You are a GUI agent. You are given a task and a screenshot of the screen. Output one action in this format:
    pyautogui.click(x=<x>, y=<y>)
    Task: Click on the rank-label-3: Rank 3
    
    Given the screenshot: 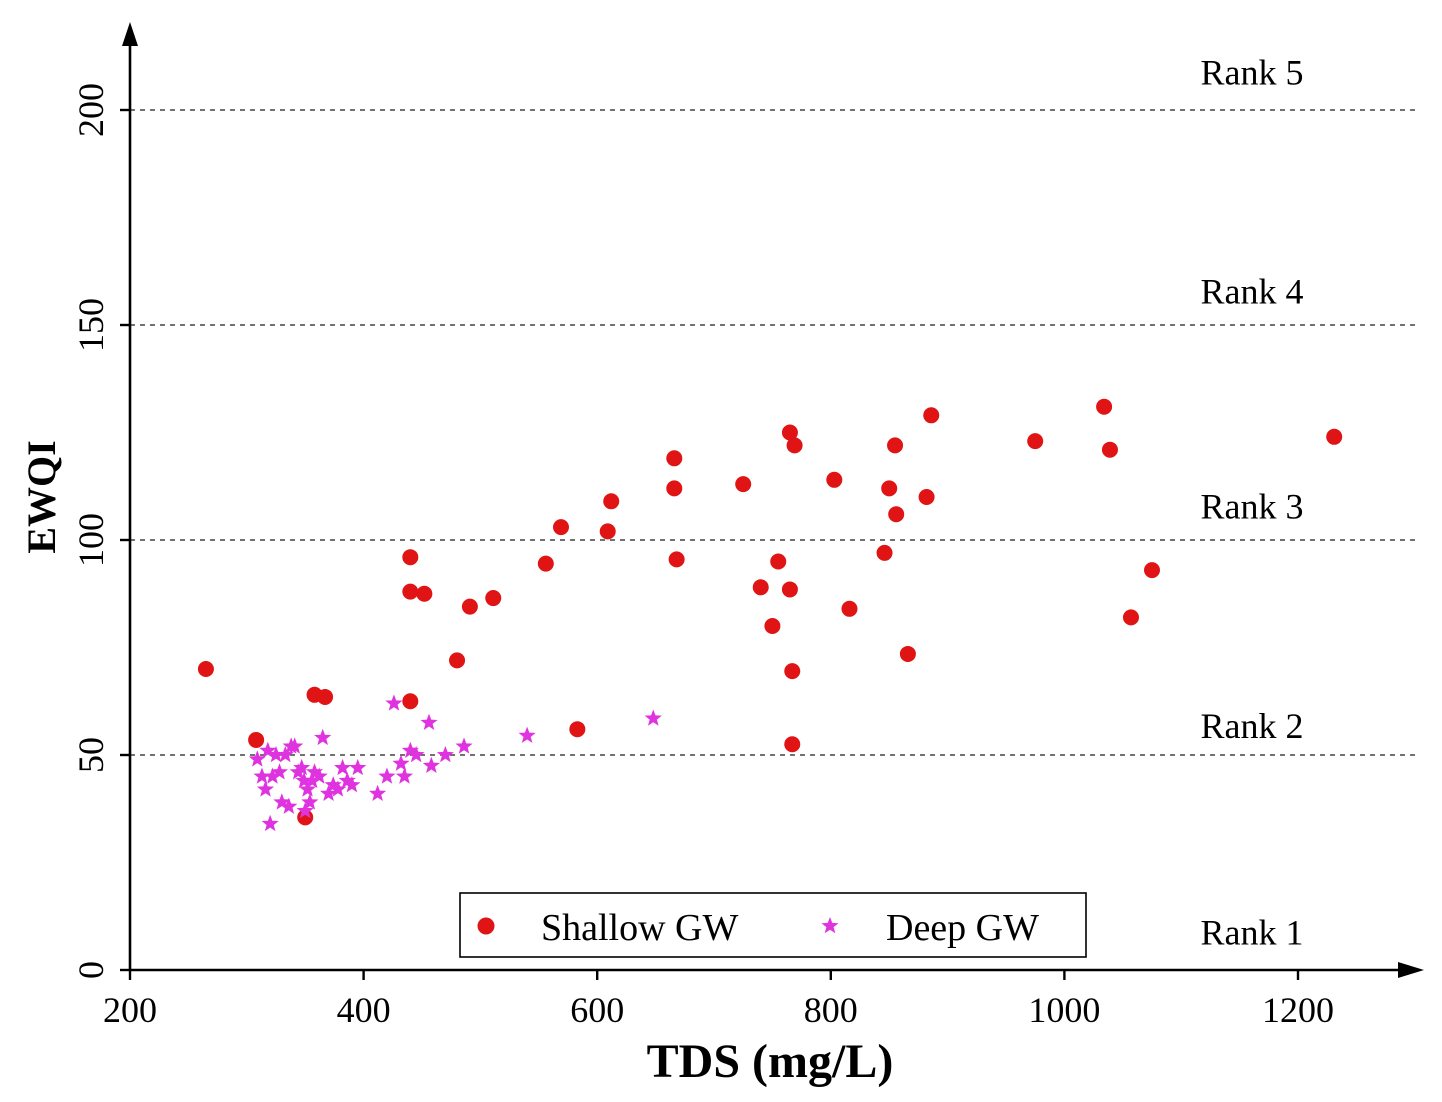 What is the action you would take?
    pyautogui.click(x=1252, y=507)
    